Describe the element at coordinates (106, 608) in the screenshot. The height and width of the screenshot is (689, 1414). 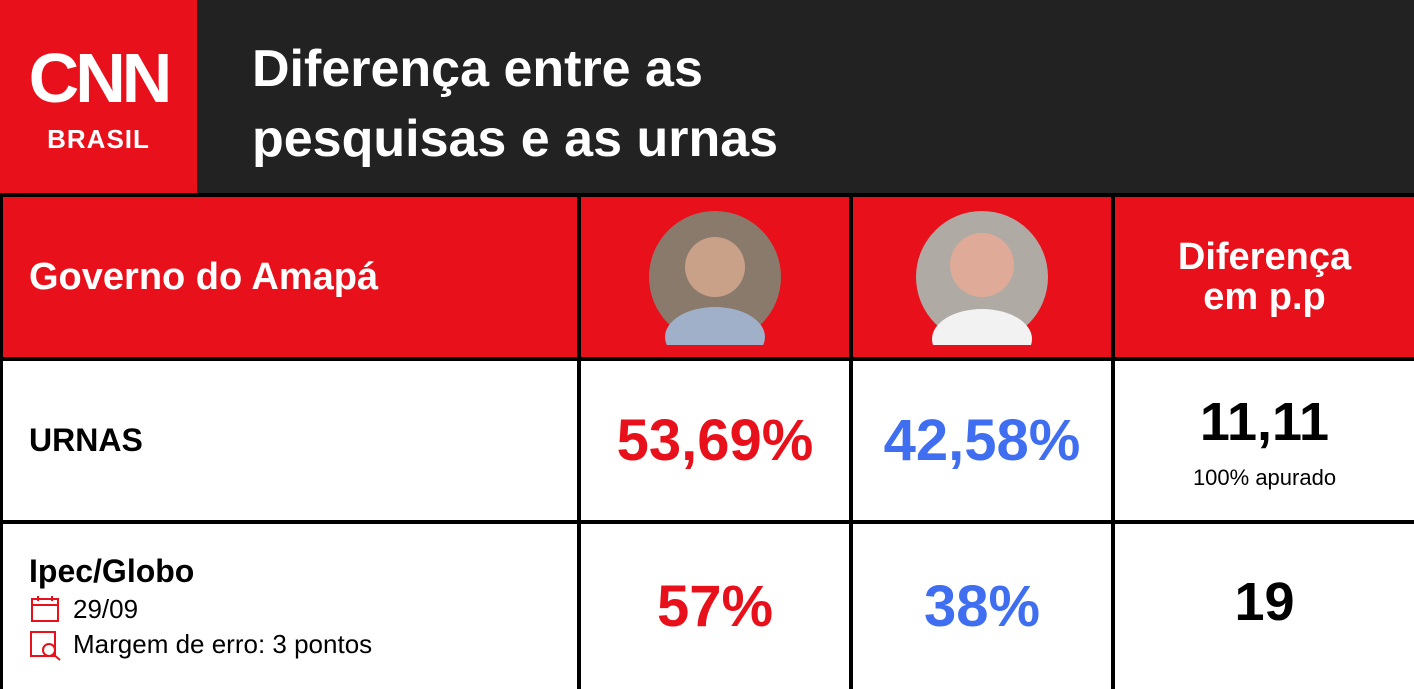
I see `date: 29/09` at that location.